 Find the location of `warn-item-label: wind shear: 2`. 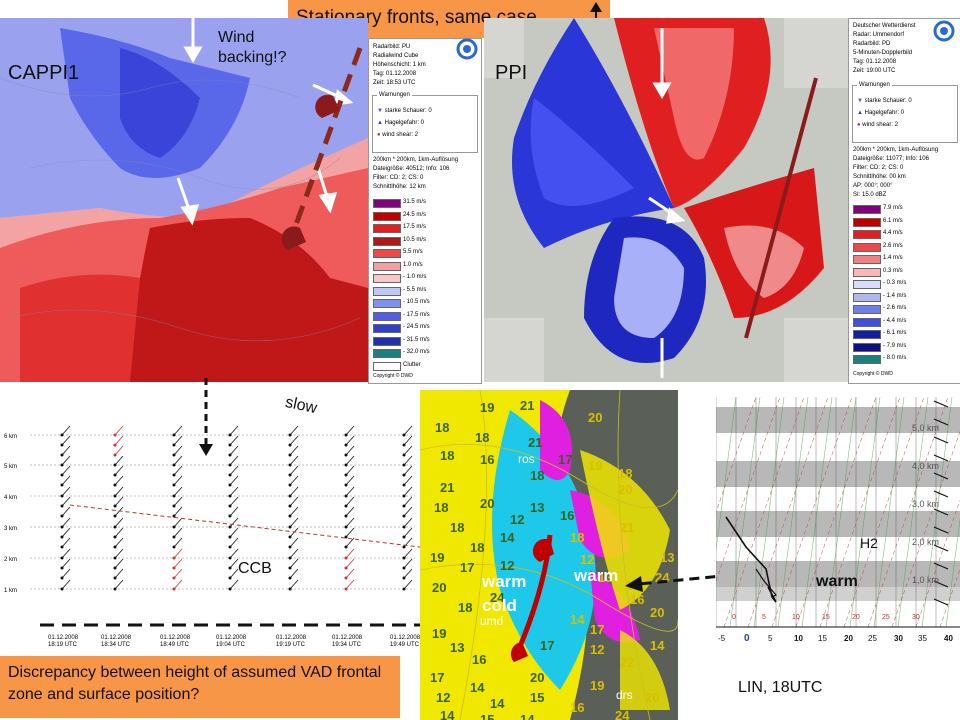

warn-item-label: wind shear: 2 is located at coordinates (400, 135).